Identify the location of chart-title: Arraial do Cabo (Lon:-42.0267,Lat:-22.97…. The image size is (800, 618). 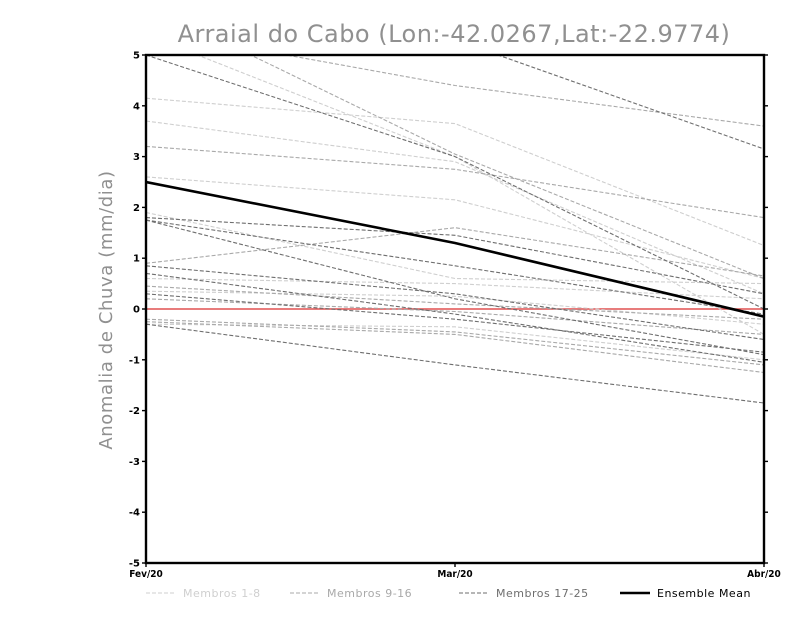
(454, 34).